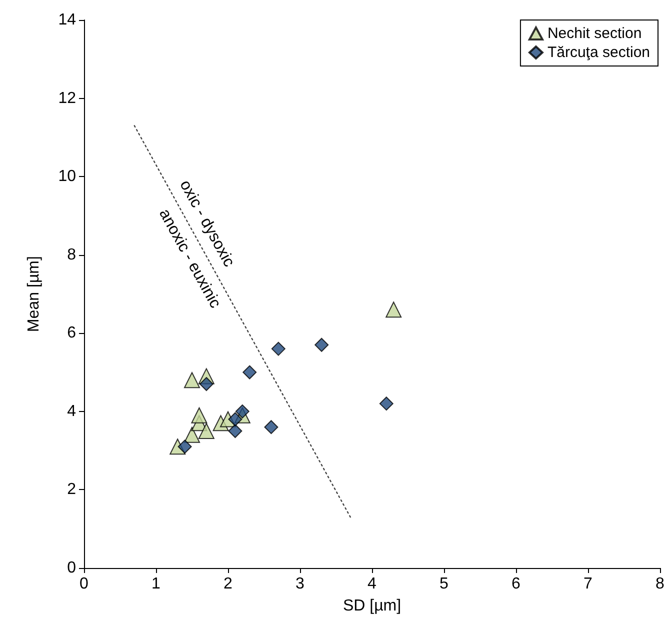 Image resolution: width=672 pixels, height=632 pixels. I want to click on legend-label: Tărcuţa section, so click(598, 52).